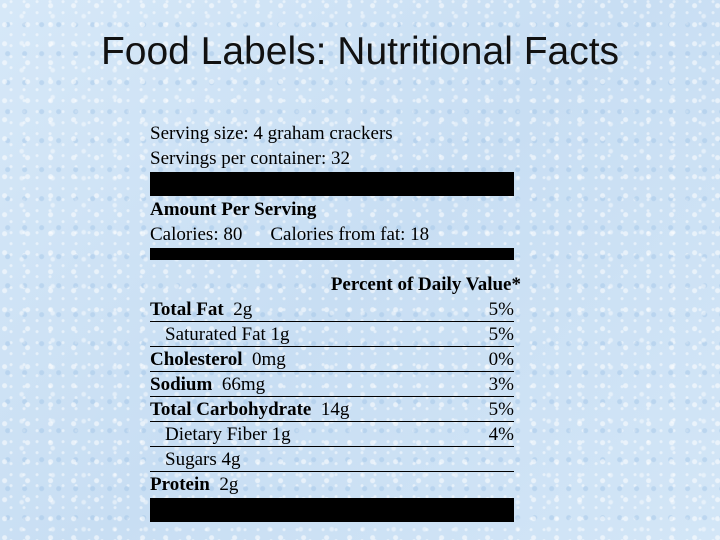 The height and width of the screenshot is (540, 720). What do you see at coordinates (360, 51) in the screenshot?
I see `slide-title: Food Labels: Nutritional Facts` at bounding box center [360, 51].